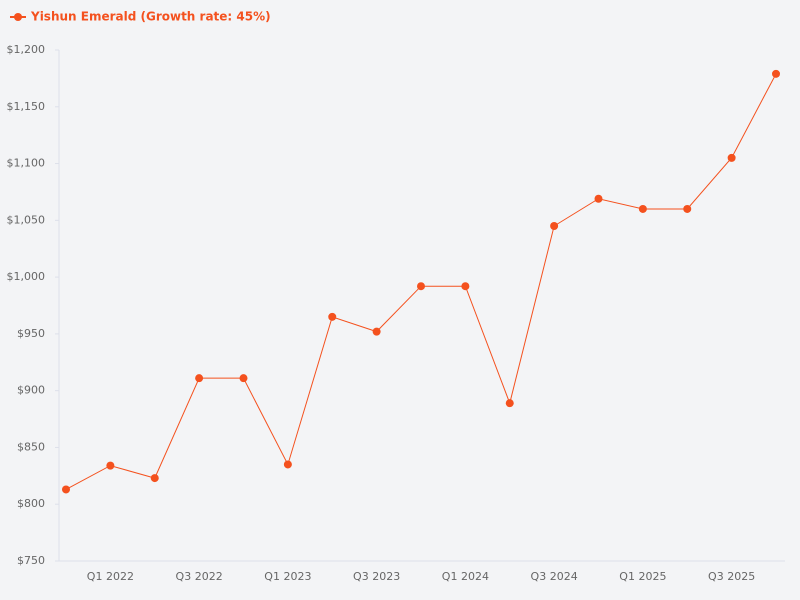 The height and width of the screenshot is (600, 800). What do you see at coordinates (31, 333) in the screenshot?
I see `y-tick-label: $950` at bounding box center [31, 333].